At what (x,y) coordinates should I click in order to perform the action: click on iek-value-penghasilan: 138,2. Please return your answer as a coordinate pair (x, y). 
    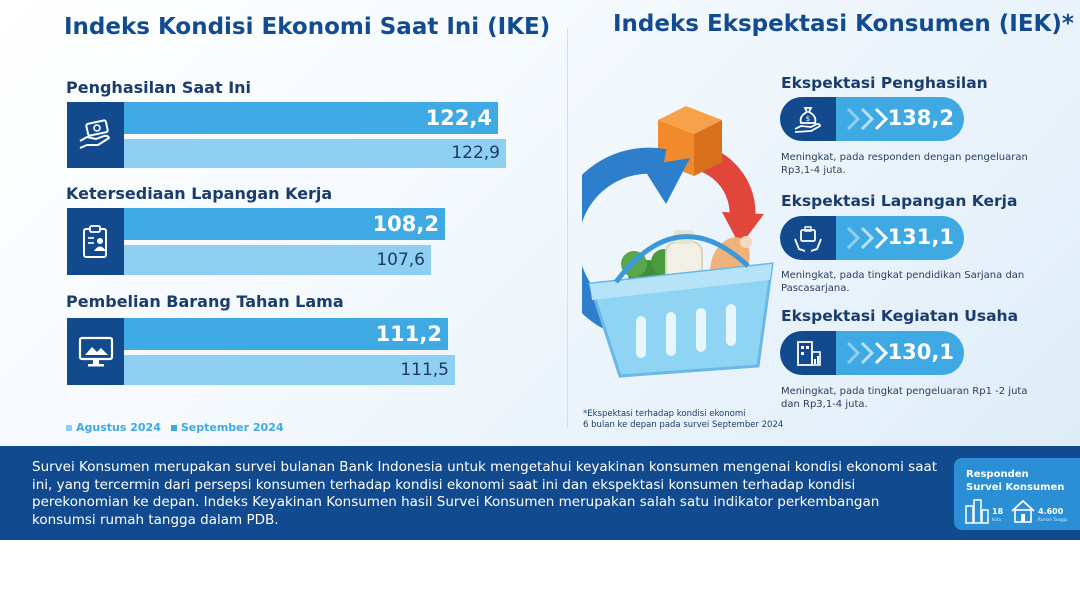
    Looking at the image, I should click on (920, 118).